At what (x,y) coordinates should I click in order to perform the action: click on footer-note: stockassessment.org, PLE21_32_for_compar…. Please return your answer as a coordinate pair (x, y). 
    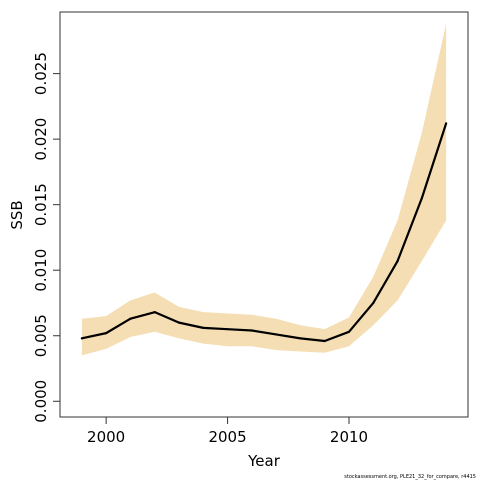
    Looking at the image, I should click on (410, 477).